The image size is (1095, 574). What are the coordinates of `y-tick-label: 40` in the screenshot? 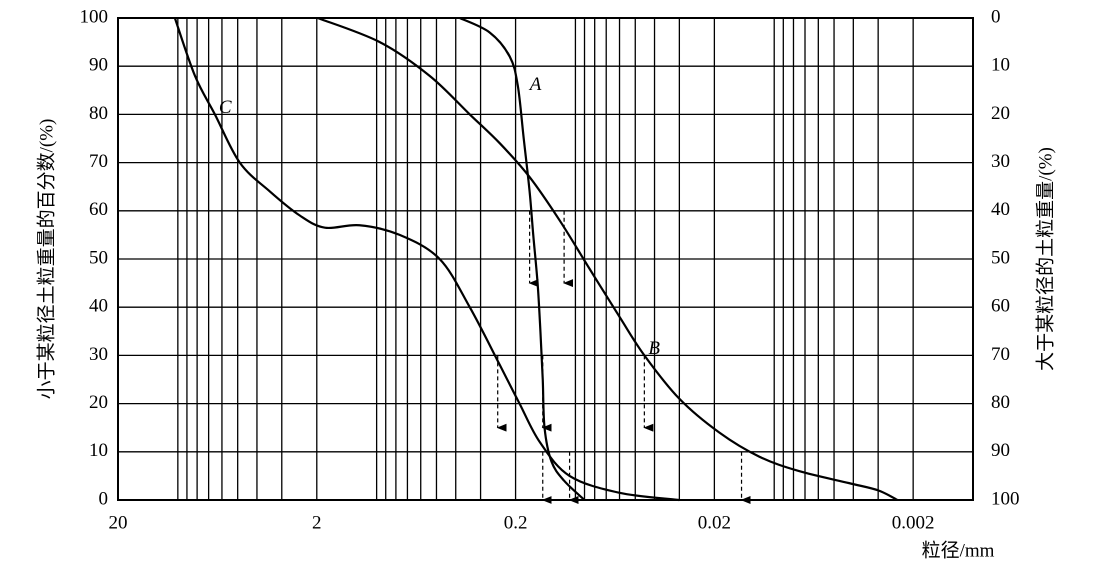 It's located at (98, 306).